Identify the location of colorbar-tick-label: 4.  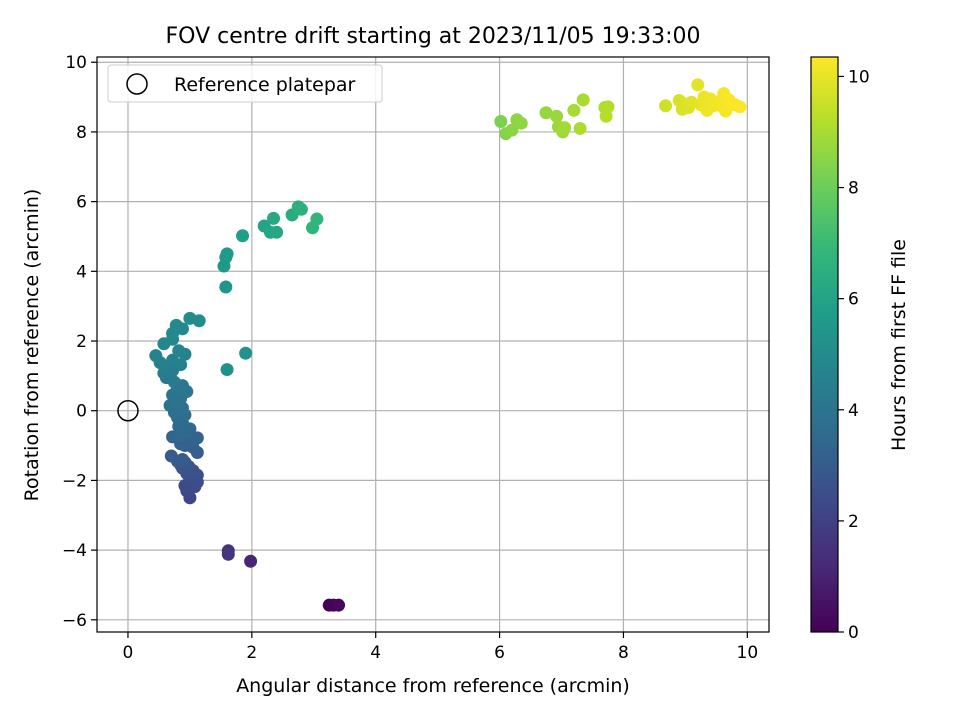
(853, 411).